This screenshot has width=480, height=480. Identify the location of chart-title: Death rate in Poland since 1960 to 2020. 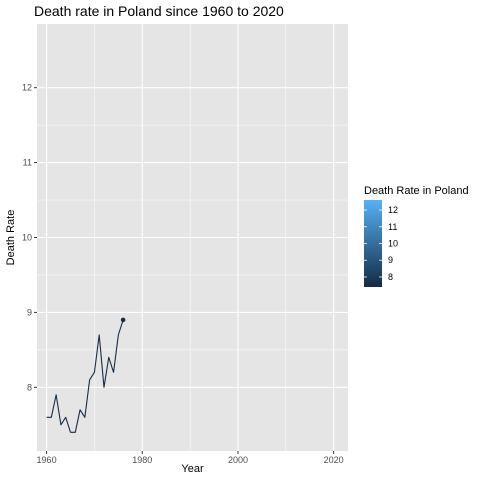
(159, 11).